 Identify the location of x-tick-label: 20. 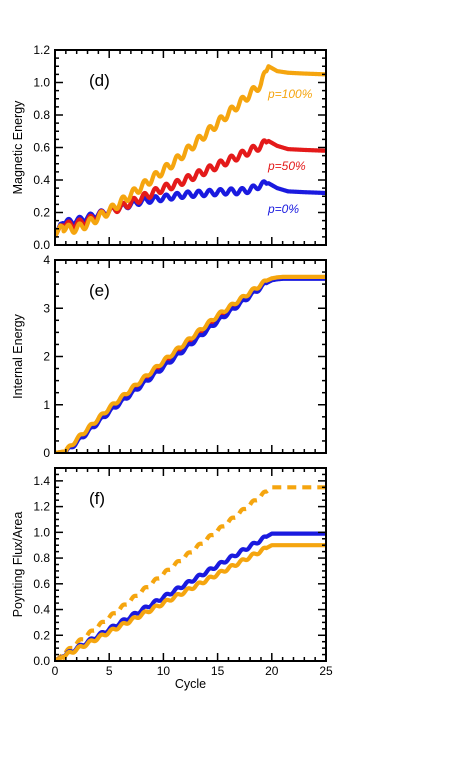
(272, 671).